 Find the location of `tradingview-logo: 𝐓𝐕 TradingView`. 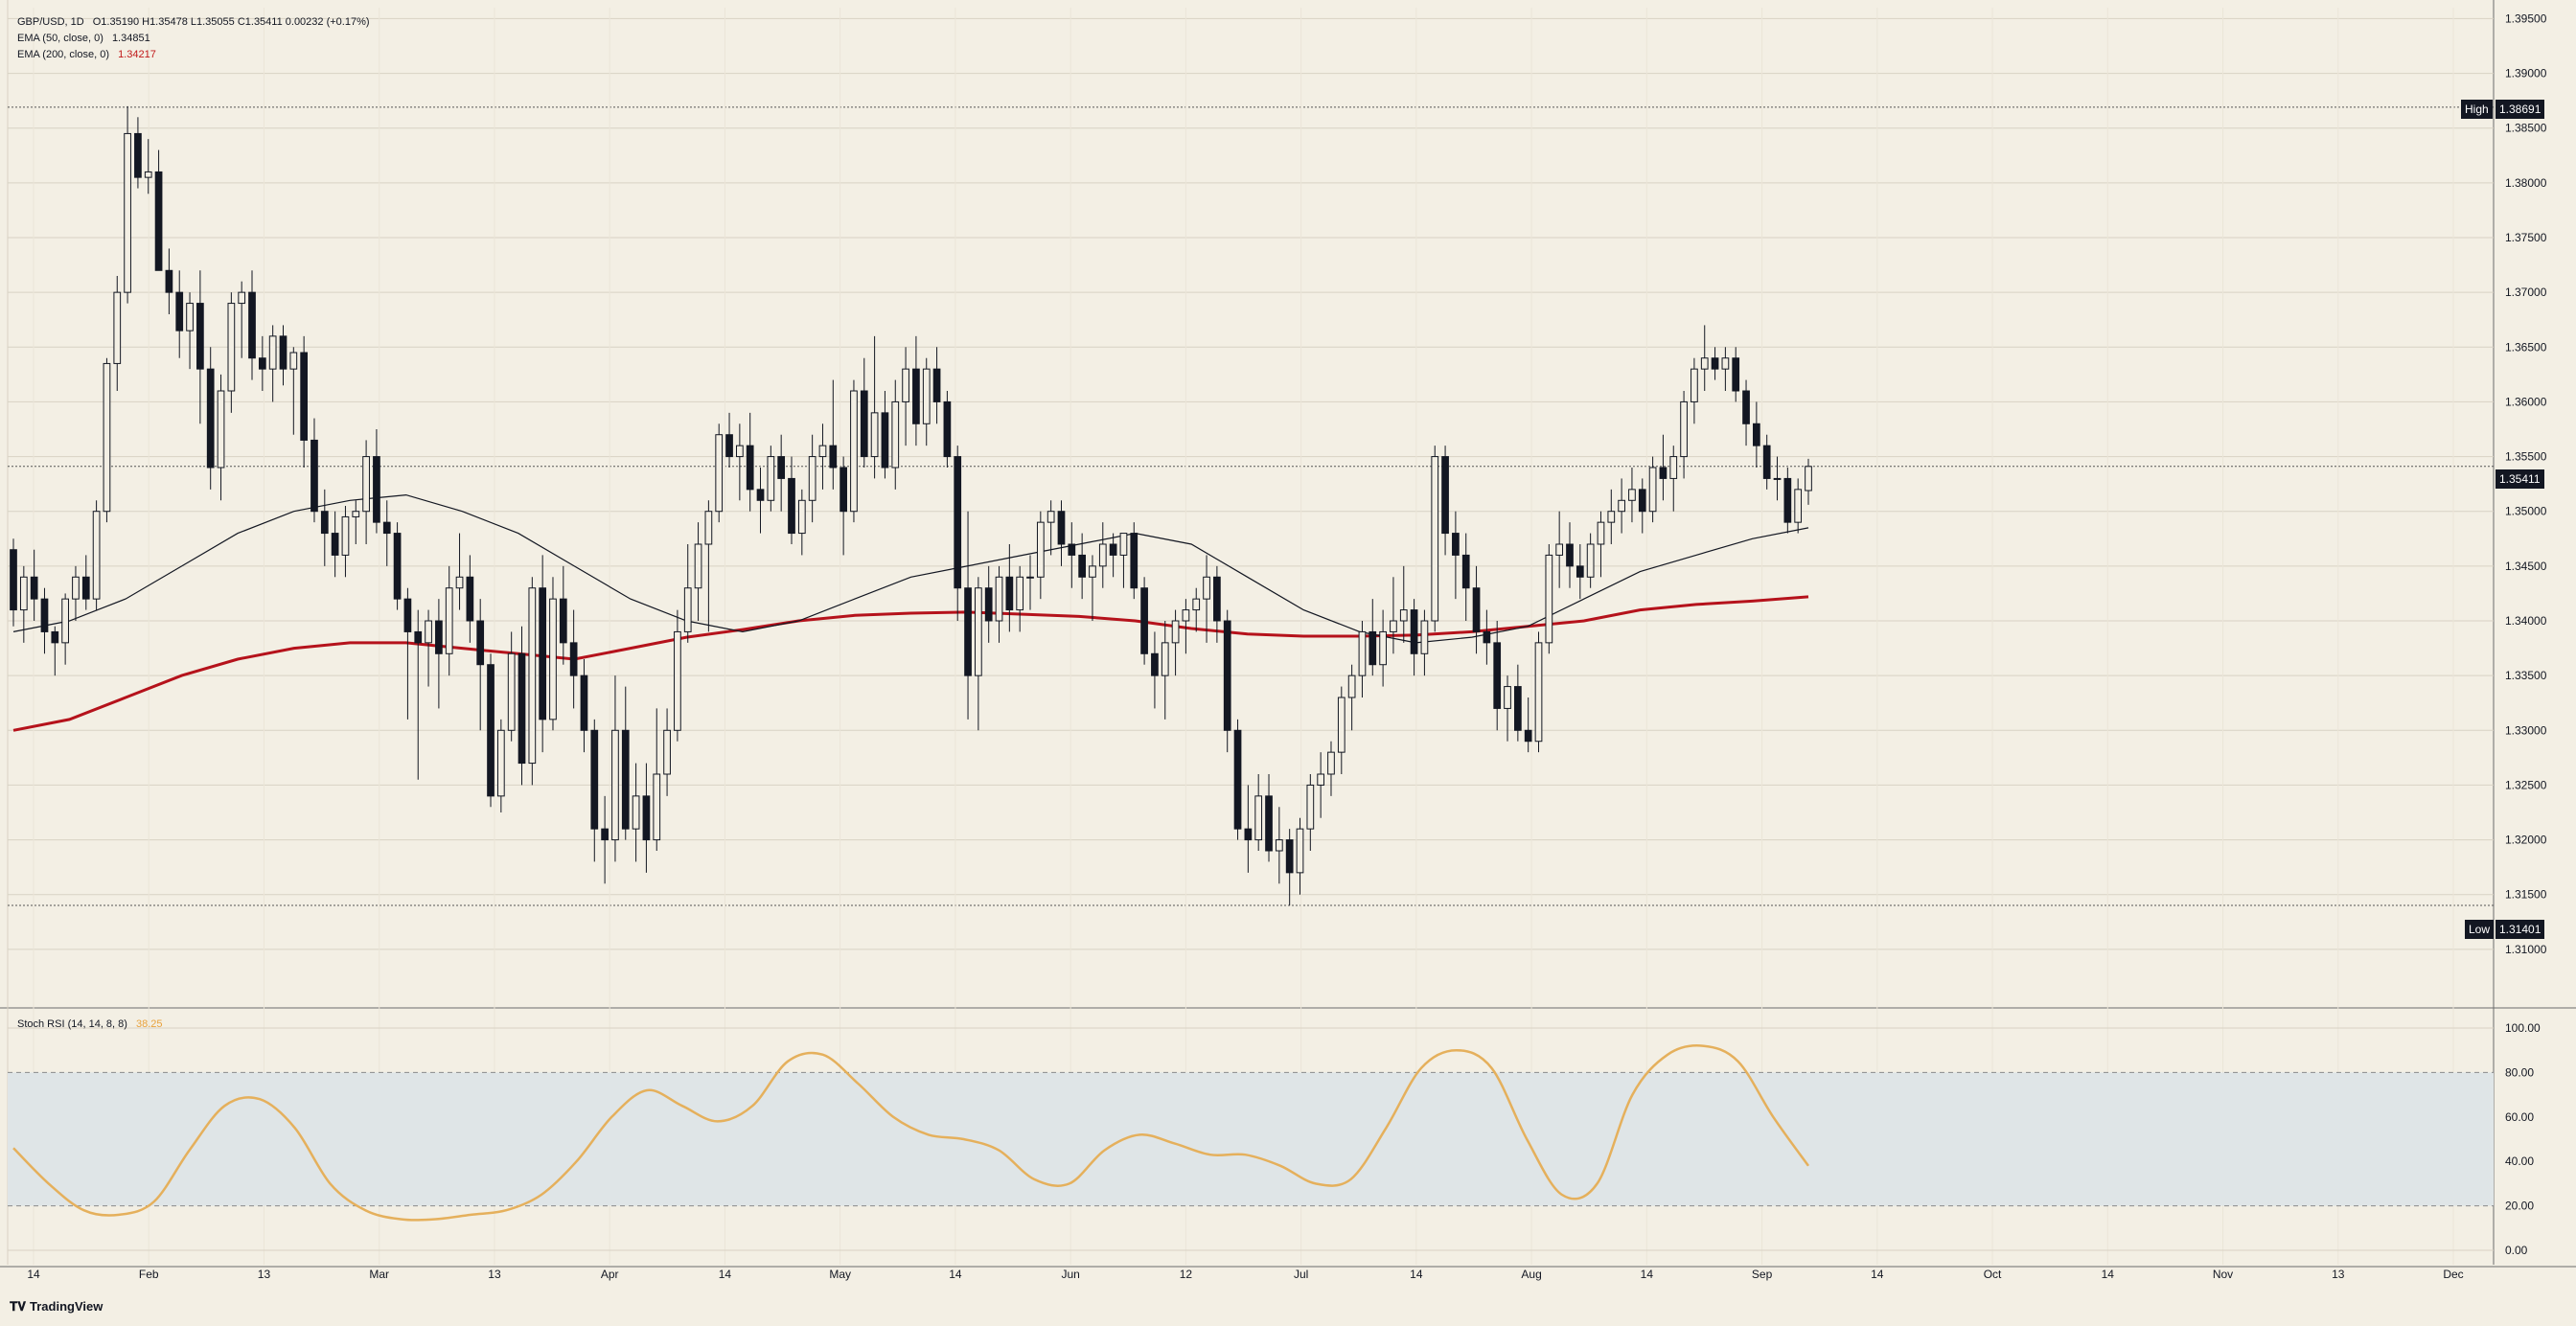

tradingview-logo: 𝐓𝐕 TradingView is located at coordinates (56, 1307).